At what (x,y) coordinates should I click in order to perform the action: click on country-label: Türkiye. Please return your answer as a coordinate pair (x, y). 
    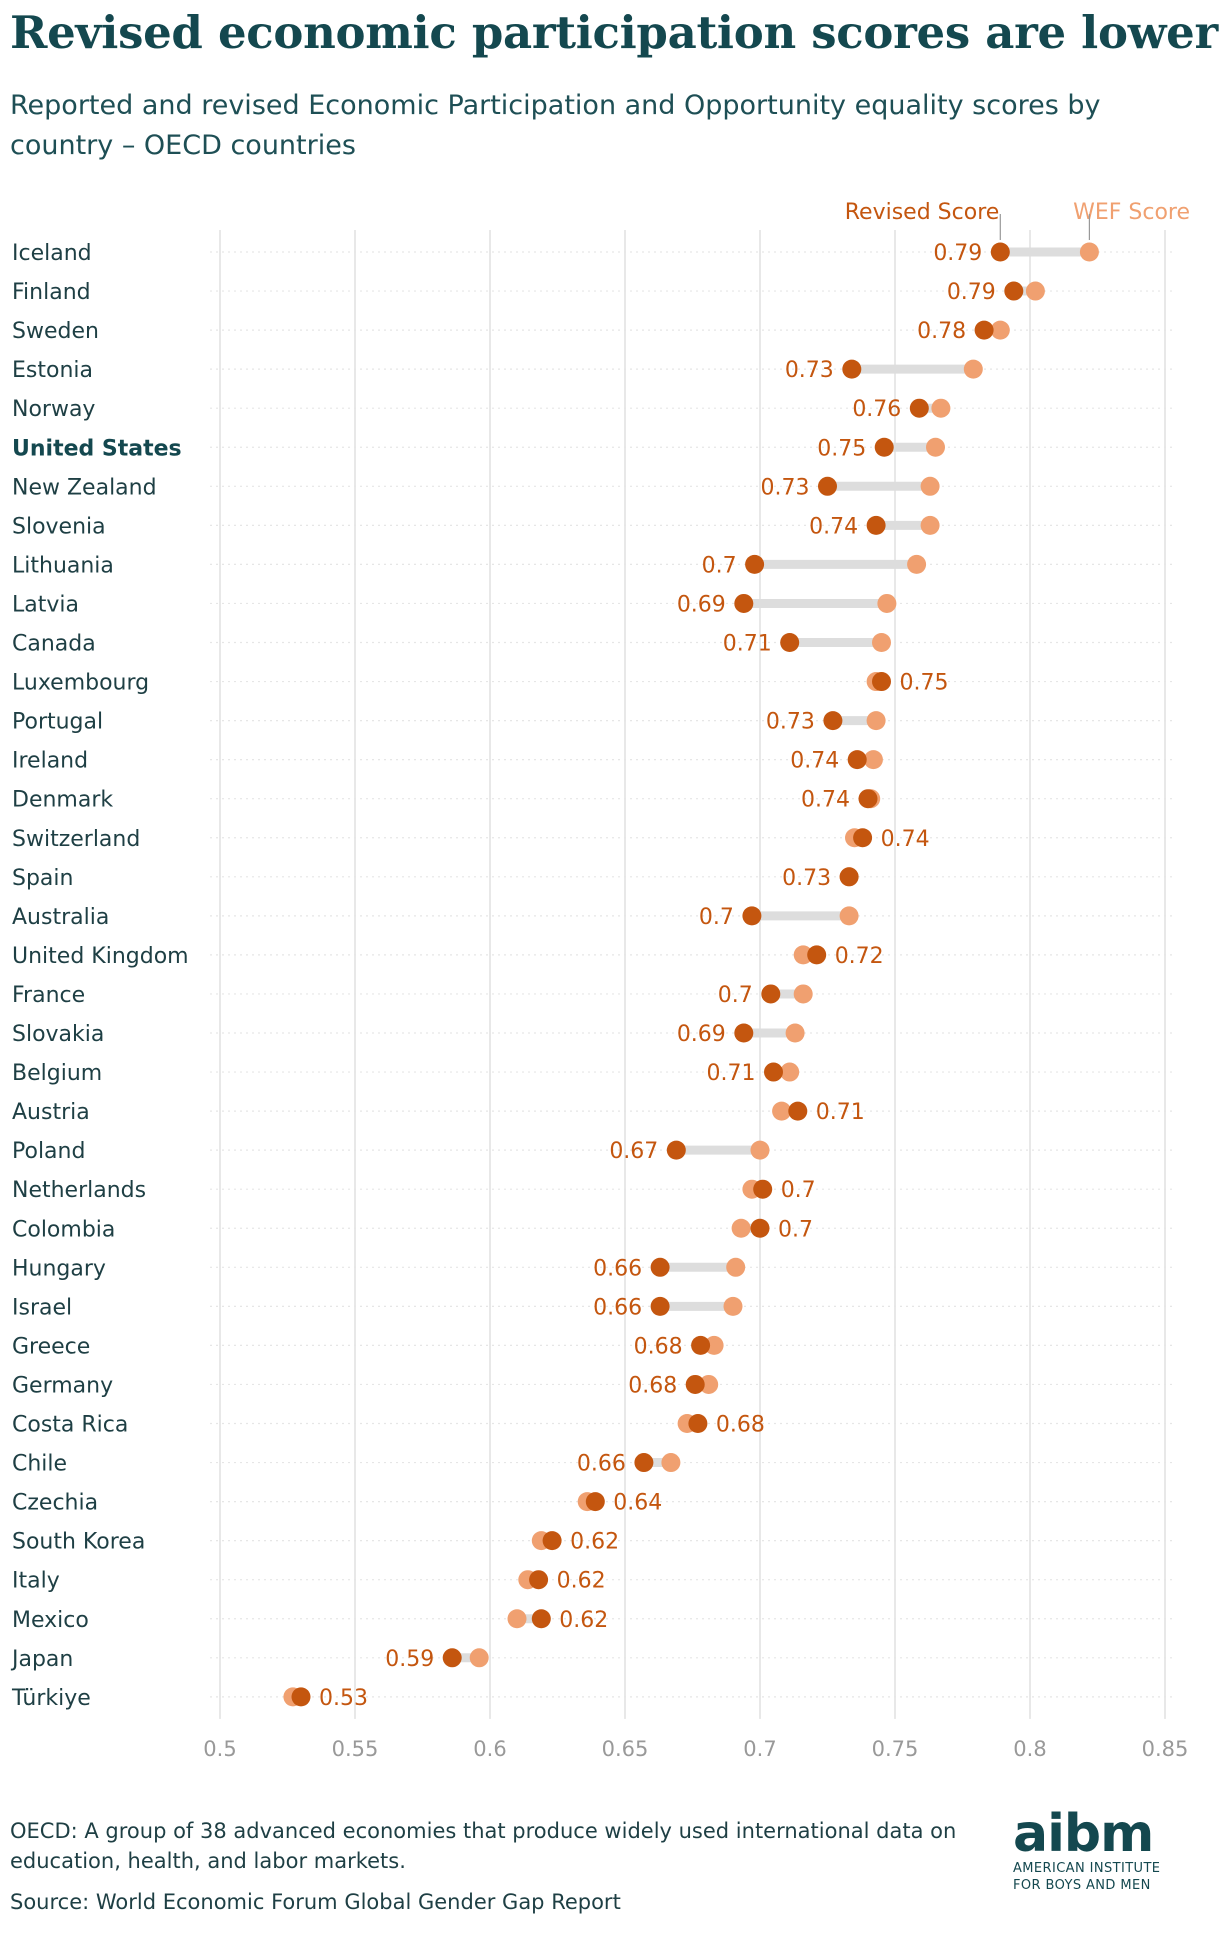
    Looking at the image, I should click on (51, 1698).